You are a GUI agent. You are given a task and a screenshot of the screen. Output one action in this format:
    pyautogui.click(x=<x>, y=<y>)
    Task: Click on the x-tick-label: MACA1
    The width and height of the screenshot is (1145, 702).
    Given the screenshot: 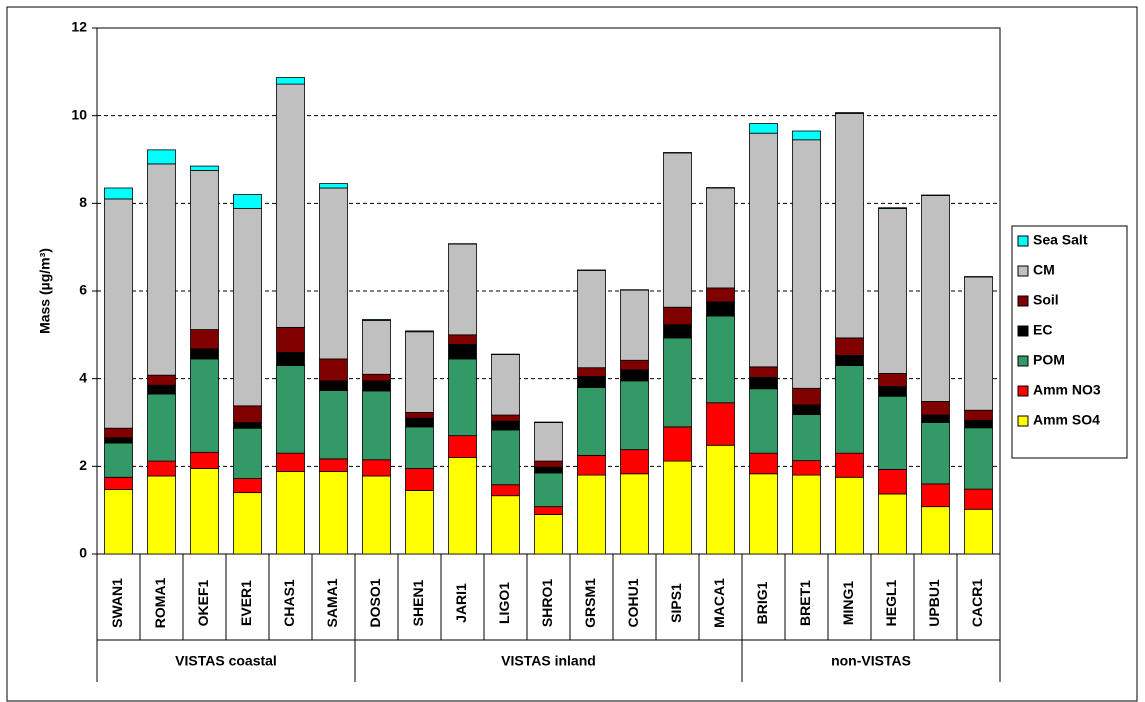 What is the action you would take?
    pyautogui.click(x=719, y=603)
    